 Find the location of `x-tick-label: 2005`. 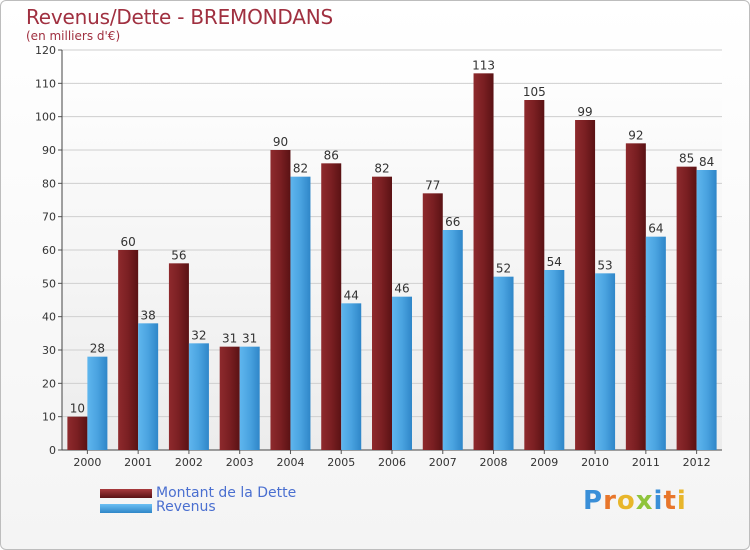

x-tick-label: 2005 is located at coordinates (341, 462).